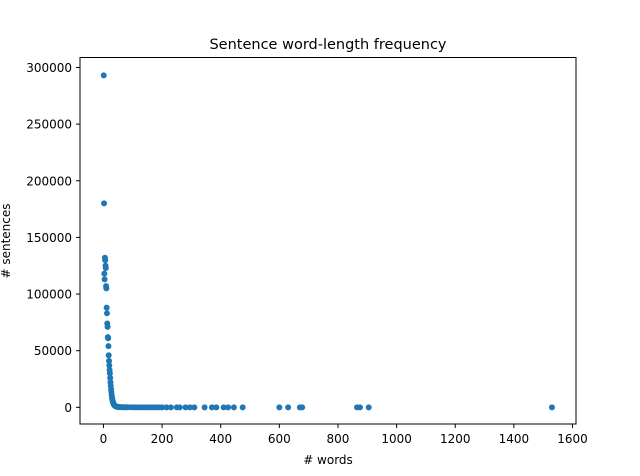 The image size is (640, 476). Describe the element at coordinates (338, 439) in the screenshot. I see `x-tick-label: 800` at that location.